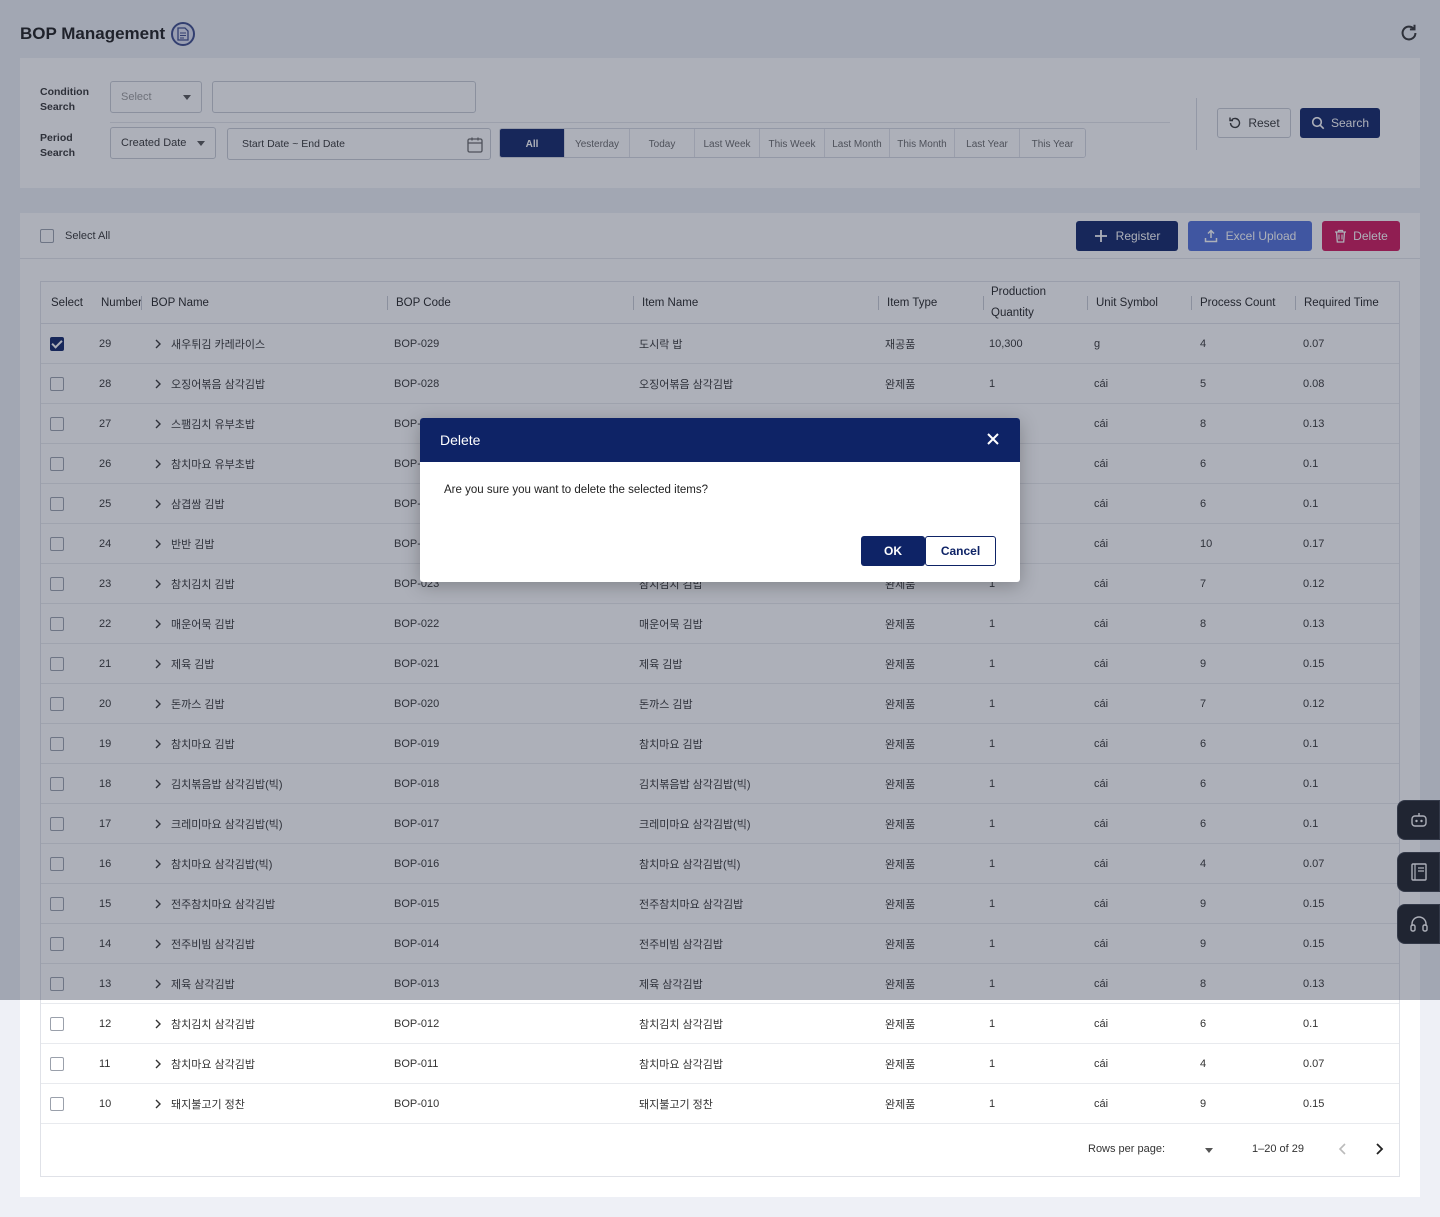 This screenshot has width=1440, height=1217. Describe the element at coordinates (720, 1104) in the screenshot. I see `table-row: 돼지불고기 정찬 10 BOP-010 돼지불고기 정찬 완제품 1 cái 9 0.15` at that location.